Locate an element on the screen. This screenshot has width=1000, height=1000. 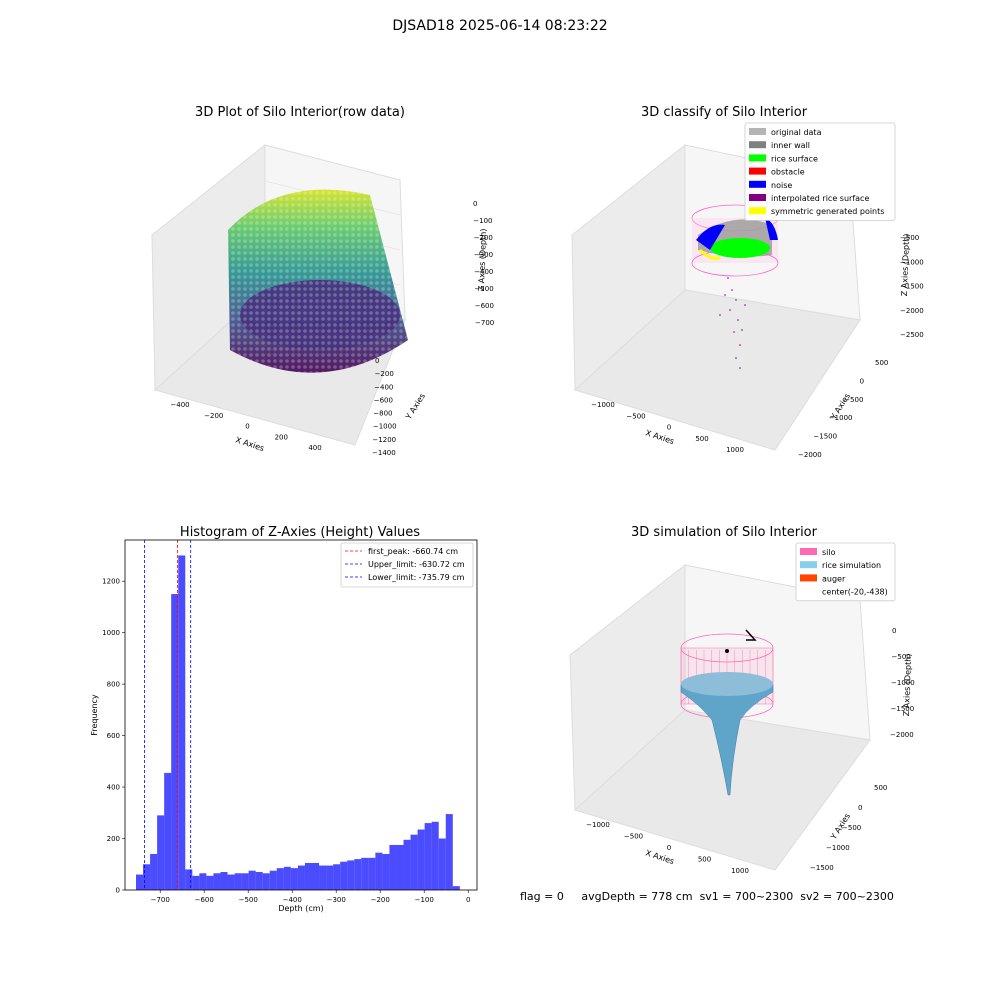
status-sv2: sv2 = 700~2300 is located at coordinates (847, 896).